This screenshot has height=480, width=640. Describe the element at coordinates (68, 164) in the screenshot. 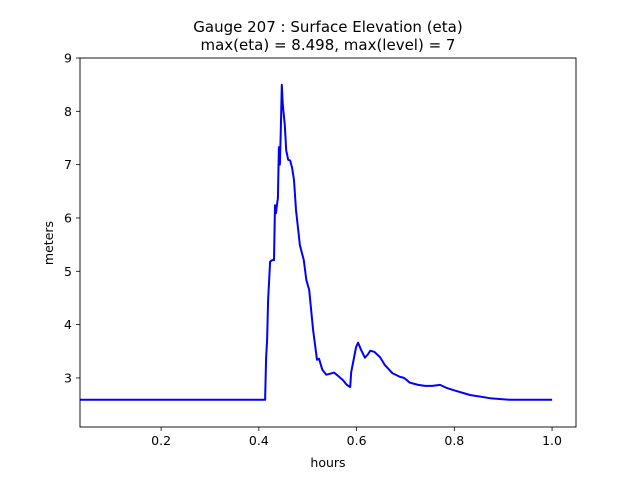

I see `y-tick-label: 7` at that location.